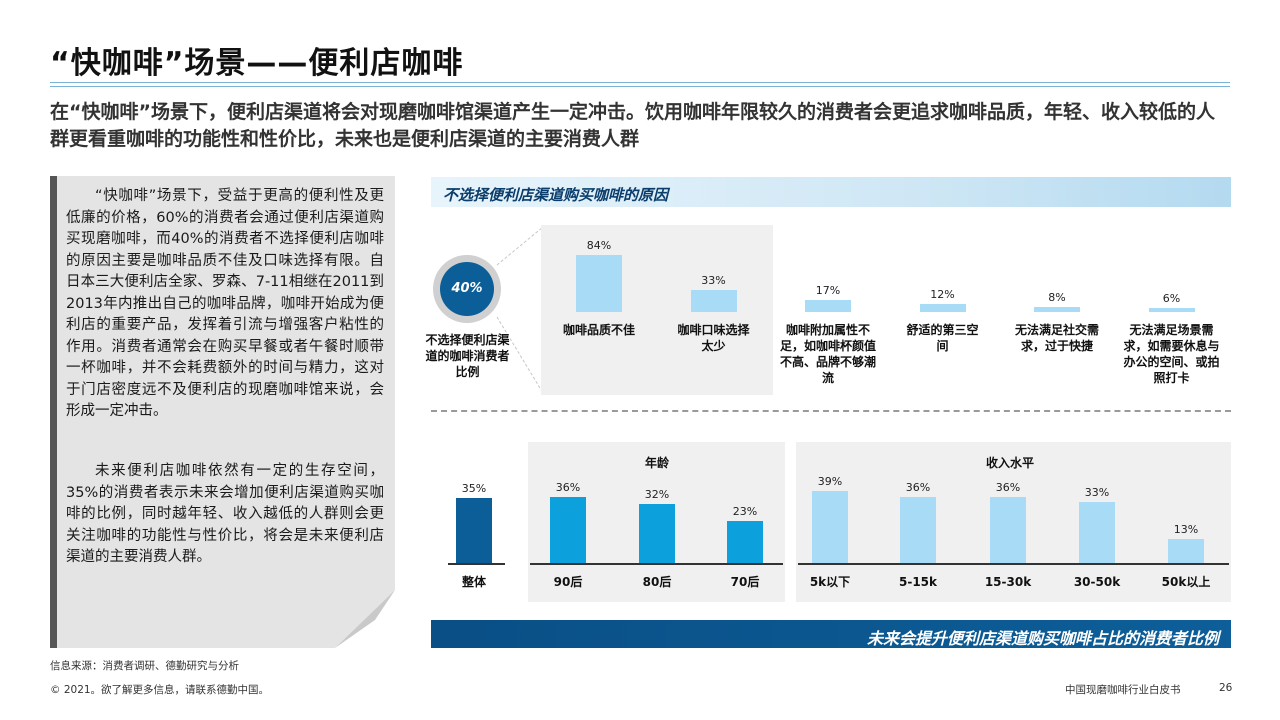 This screenshot has width=1280, height=720. What do you see at coordinates (568, 487) in the screenshot?
I see `future-value-label-1-0: 36%` at bounding box center [568, 487].